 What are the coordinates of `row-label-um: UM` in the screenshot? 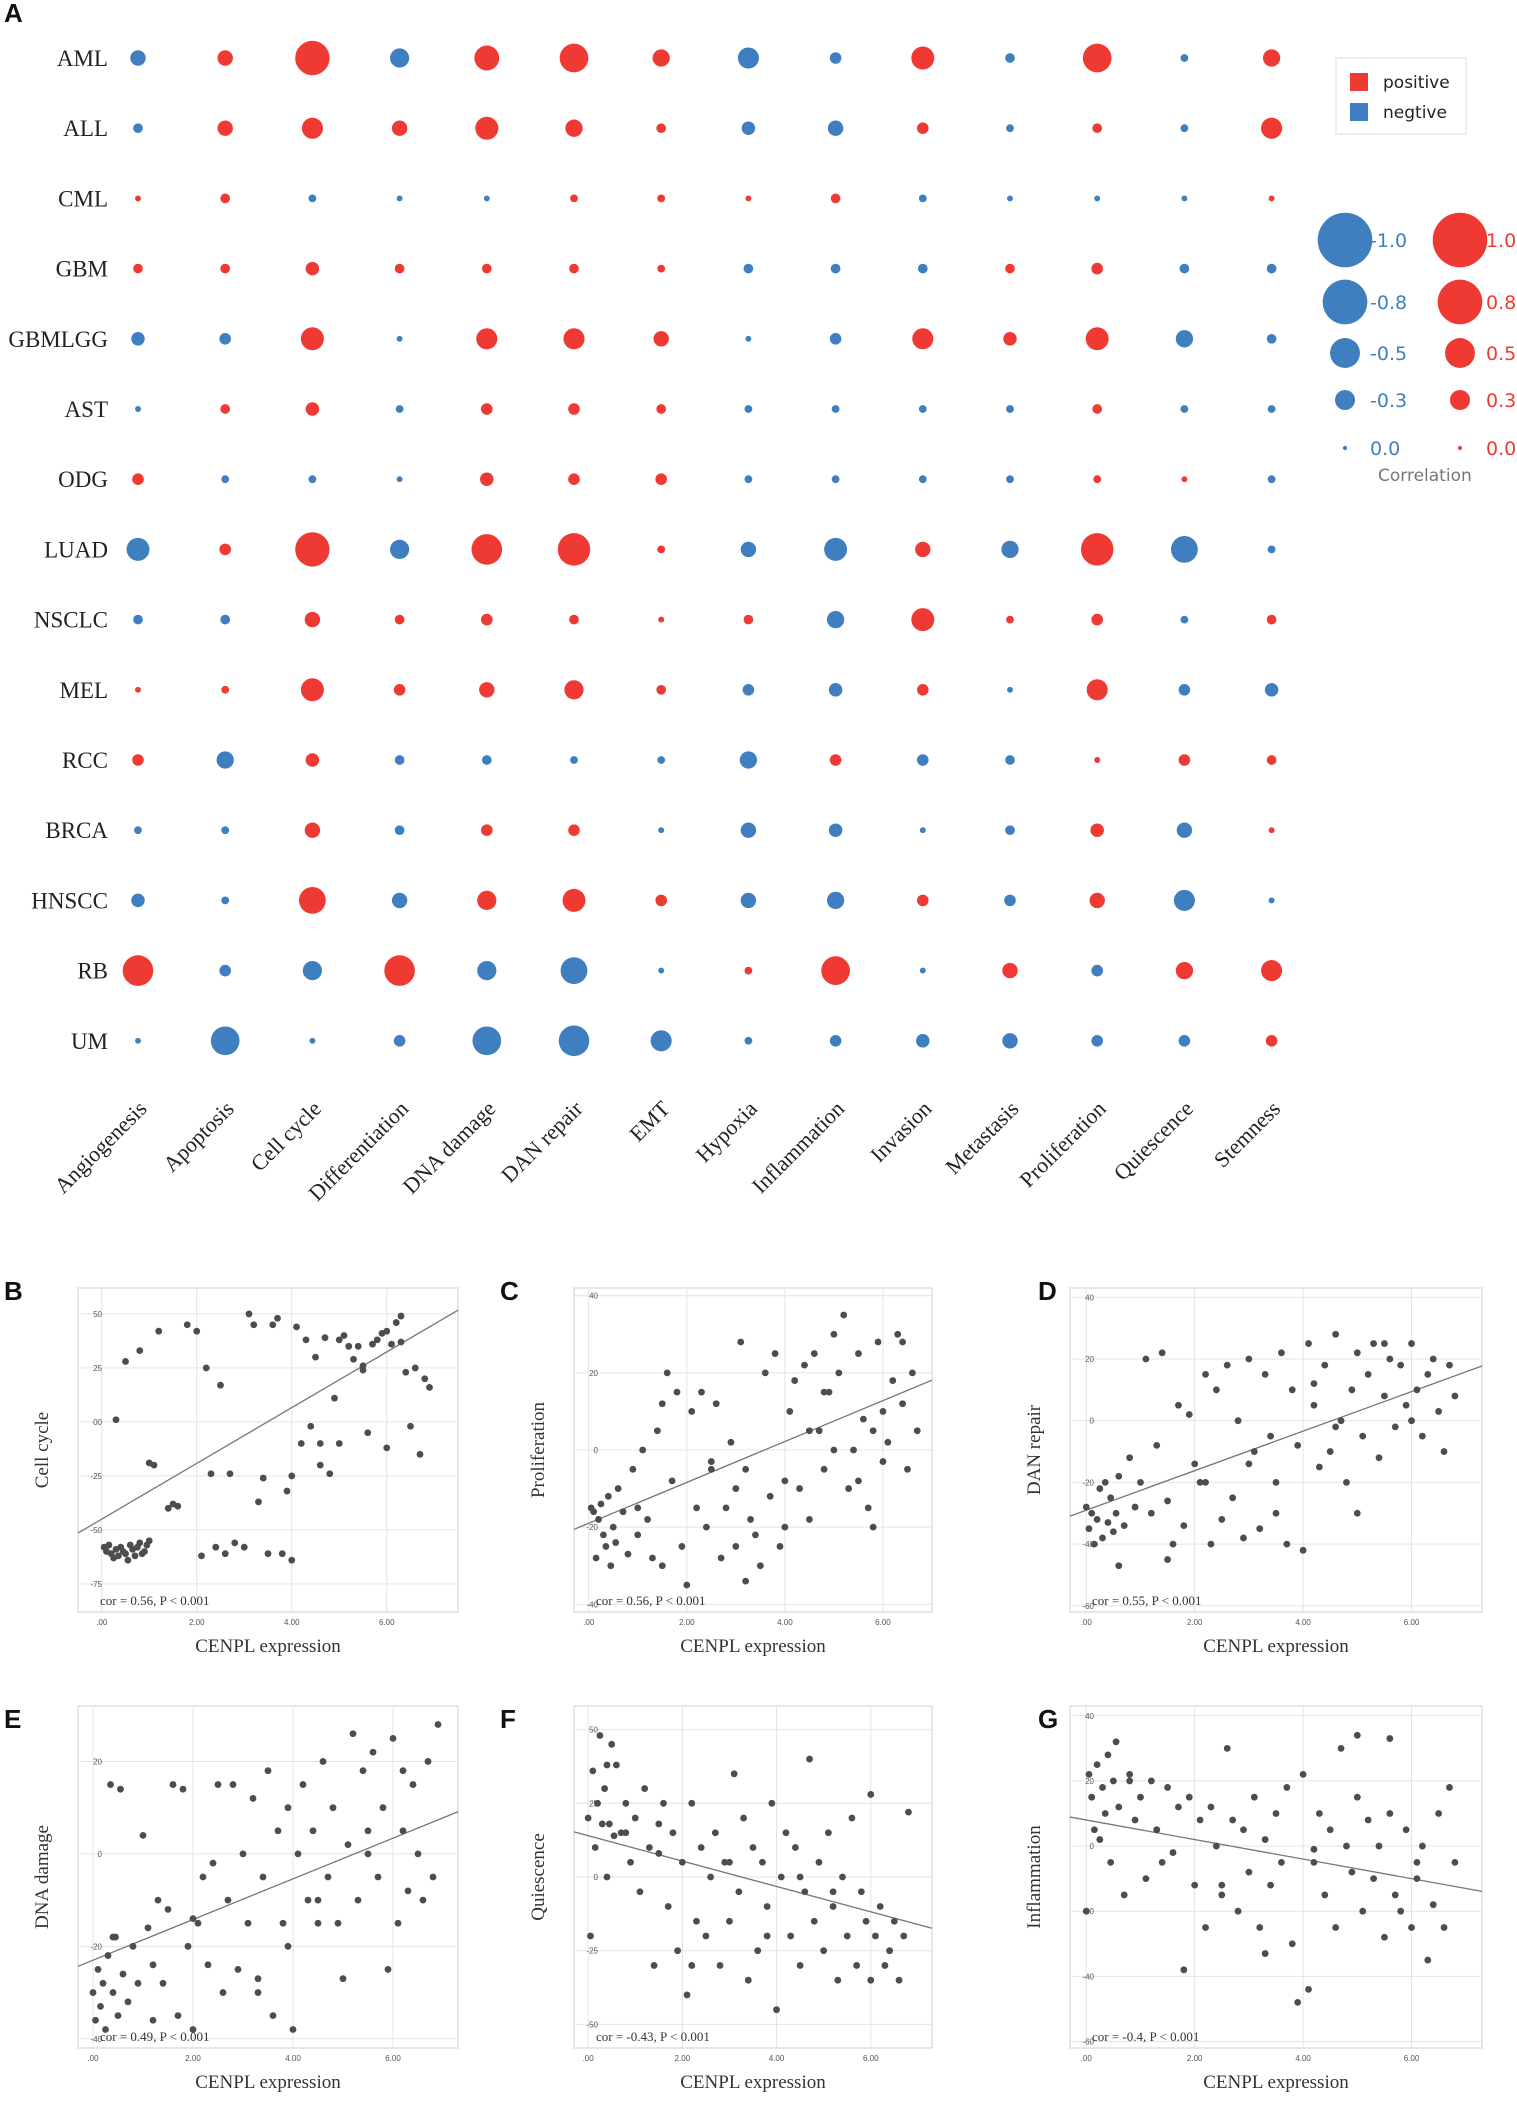 It's located at (89, 1041).